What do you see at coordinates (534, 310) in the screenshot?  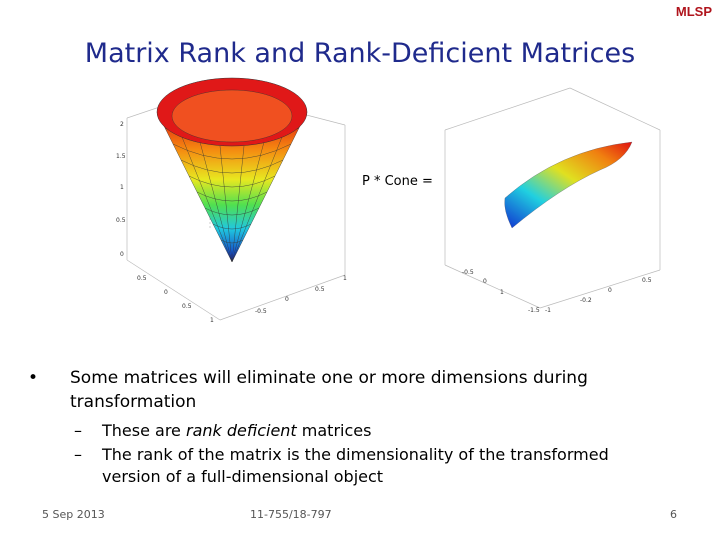 I see `axis-tick-label: -1.5` at bounding box center [534, 310].